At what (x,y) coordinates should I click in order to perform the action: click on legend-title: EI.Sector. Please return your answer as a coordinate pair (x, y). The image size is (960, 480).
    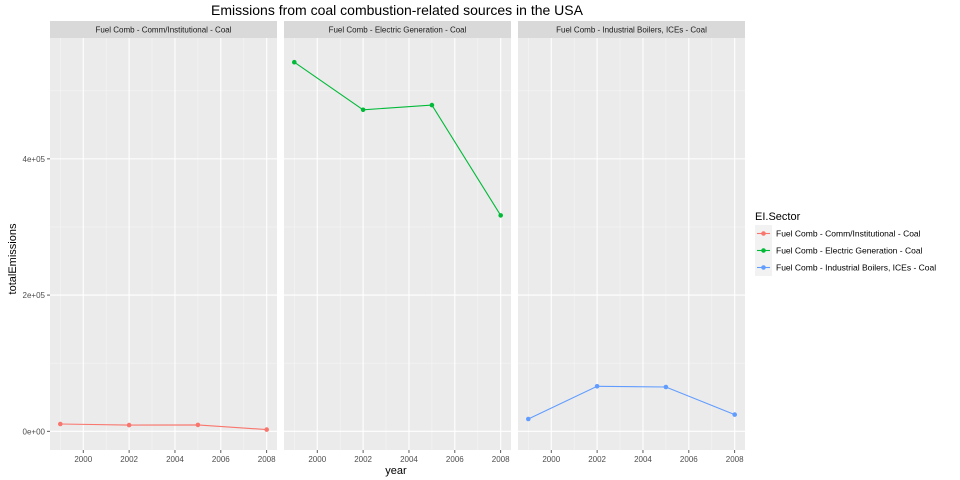
    Looking at the image, I should click on (778, 217).